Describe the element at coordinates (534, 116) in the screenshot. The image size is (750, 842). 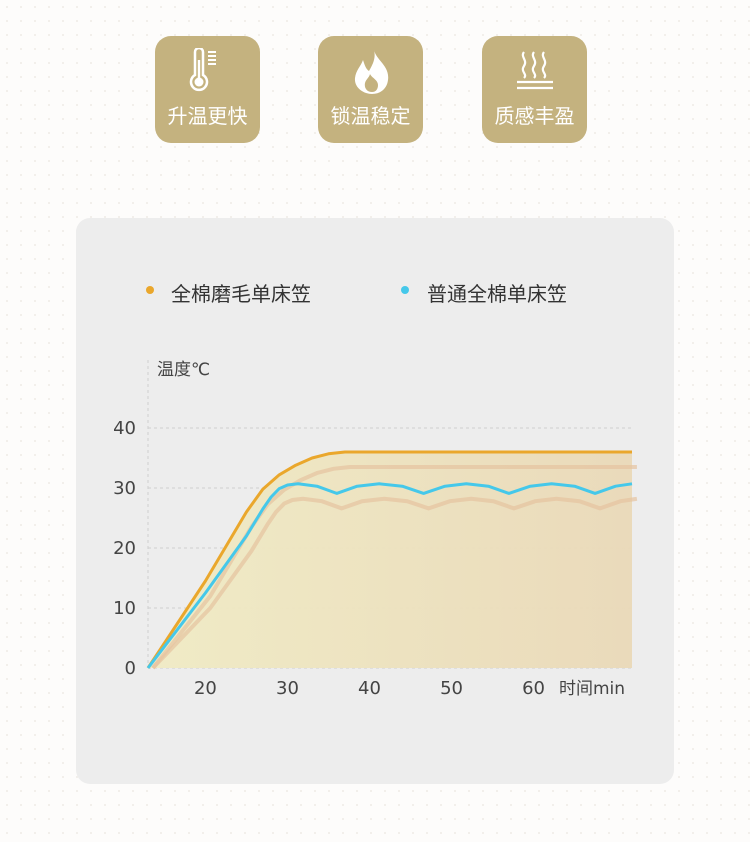
I see `feature-label: 质感丰盈` at that location.